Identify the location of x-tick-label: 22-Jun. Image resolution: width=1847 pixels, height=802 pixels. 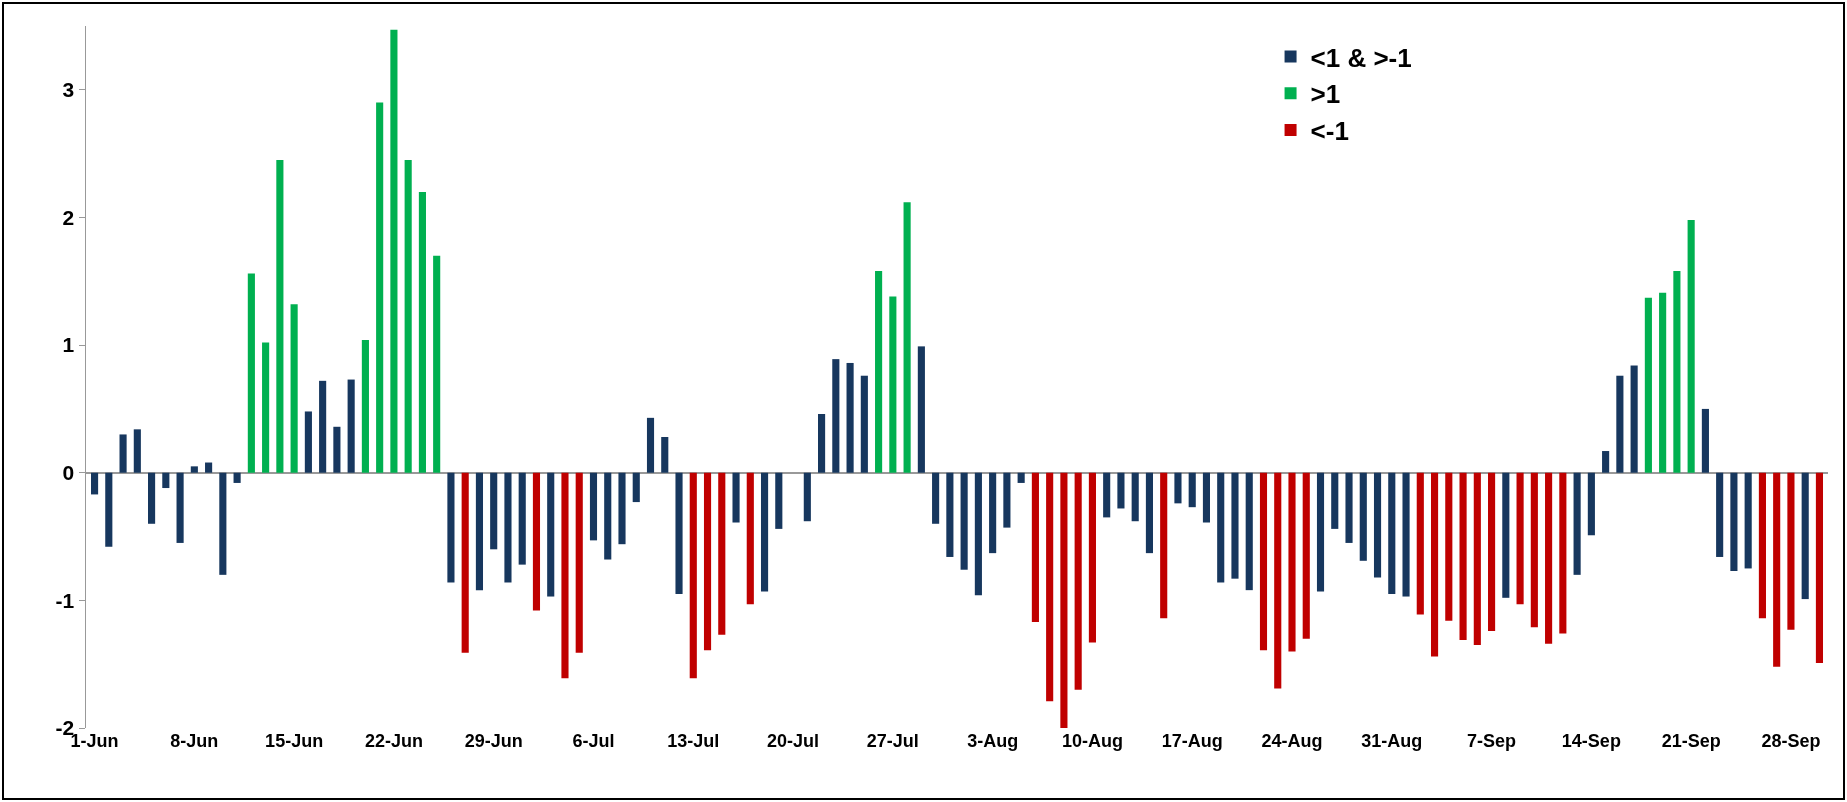
(393, 741).